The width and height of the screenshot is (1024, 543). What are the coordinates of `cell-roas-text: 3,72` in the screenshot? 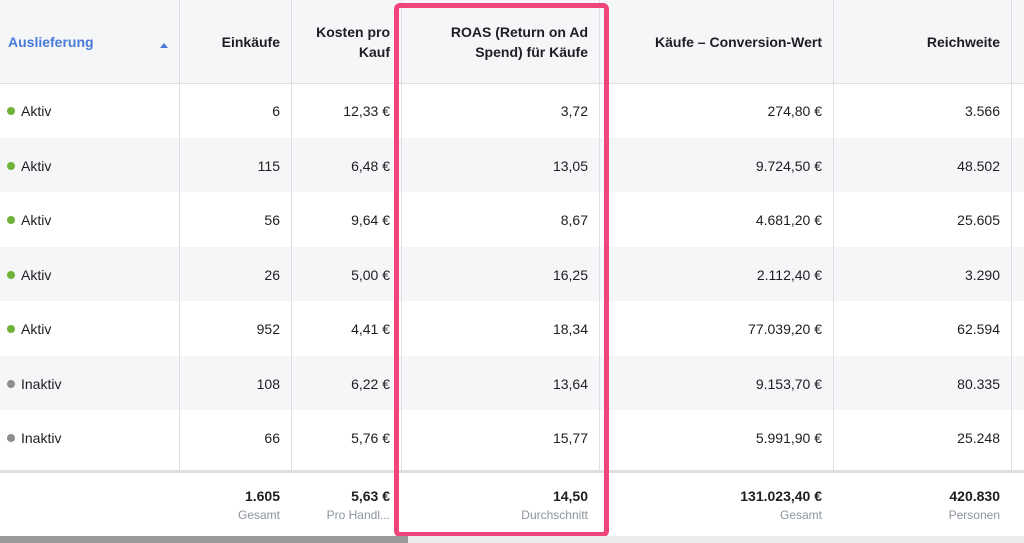 It's located at (574, 111).